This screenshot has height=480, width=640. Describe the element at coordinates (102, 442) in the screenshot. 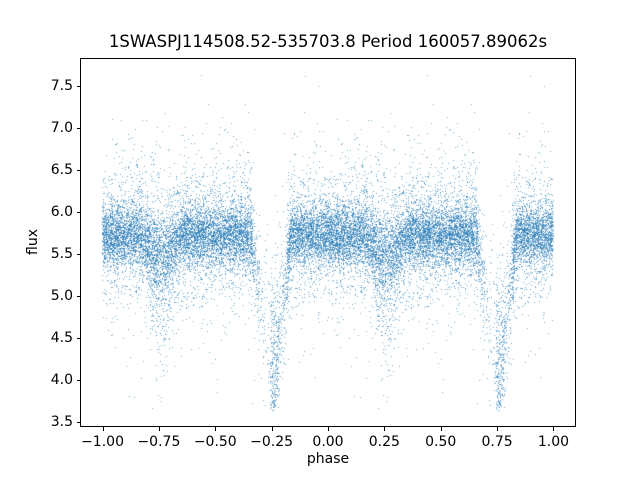

I see `x-tick-label: −1.00` at that location.